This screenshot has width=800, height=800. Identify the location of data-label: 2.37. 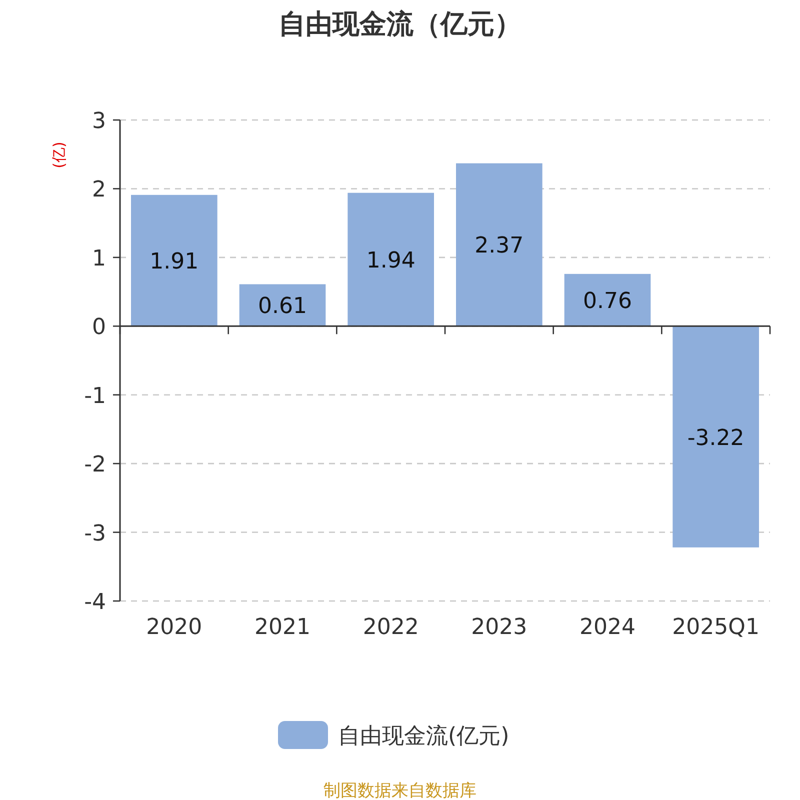
(499, 246).